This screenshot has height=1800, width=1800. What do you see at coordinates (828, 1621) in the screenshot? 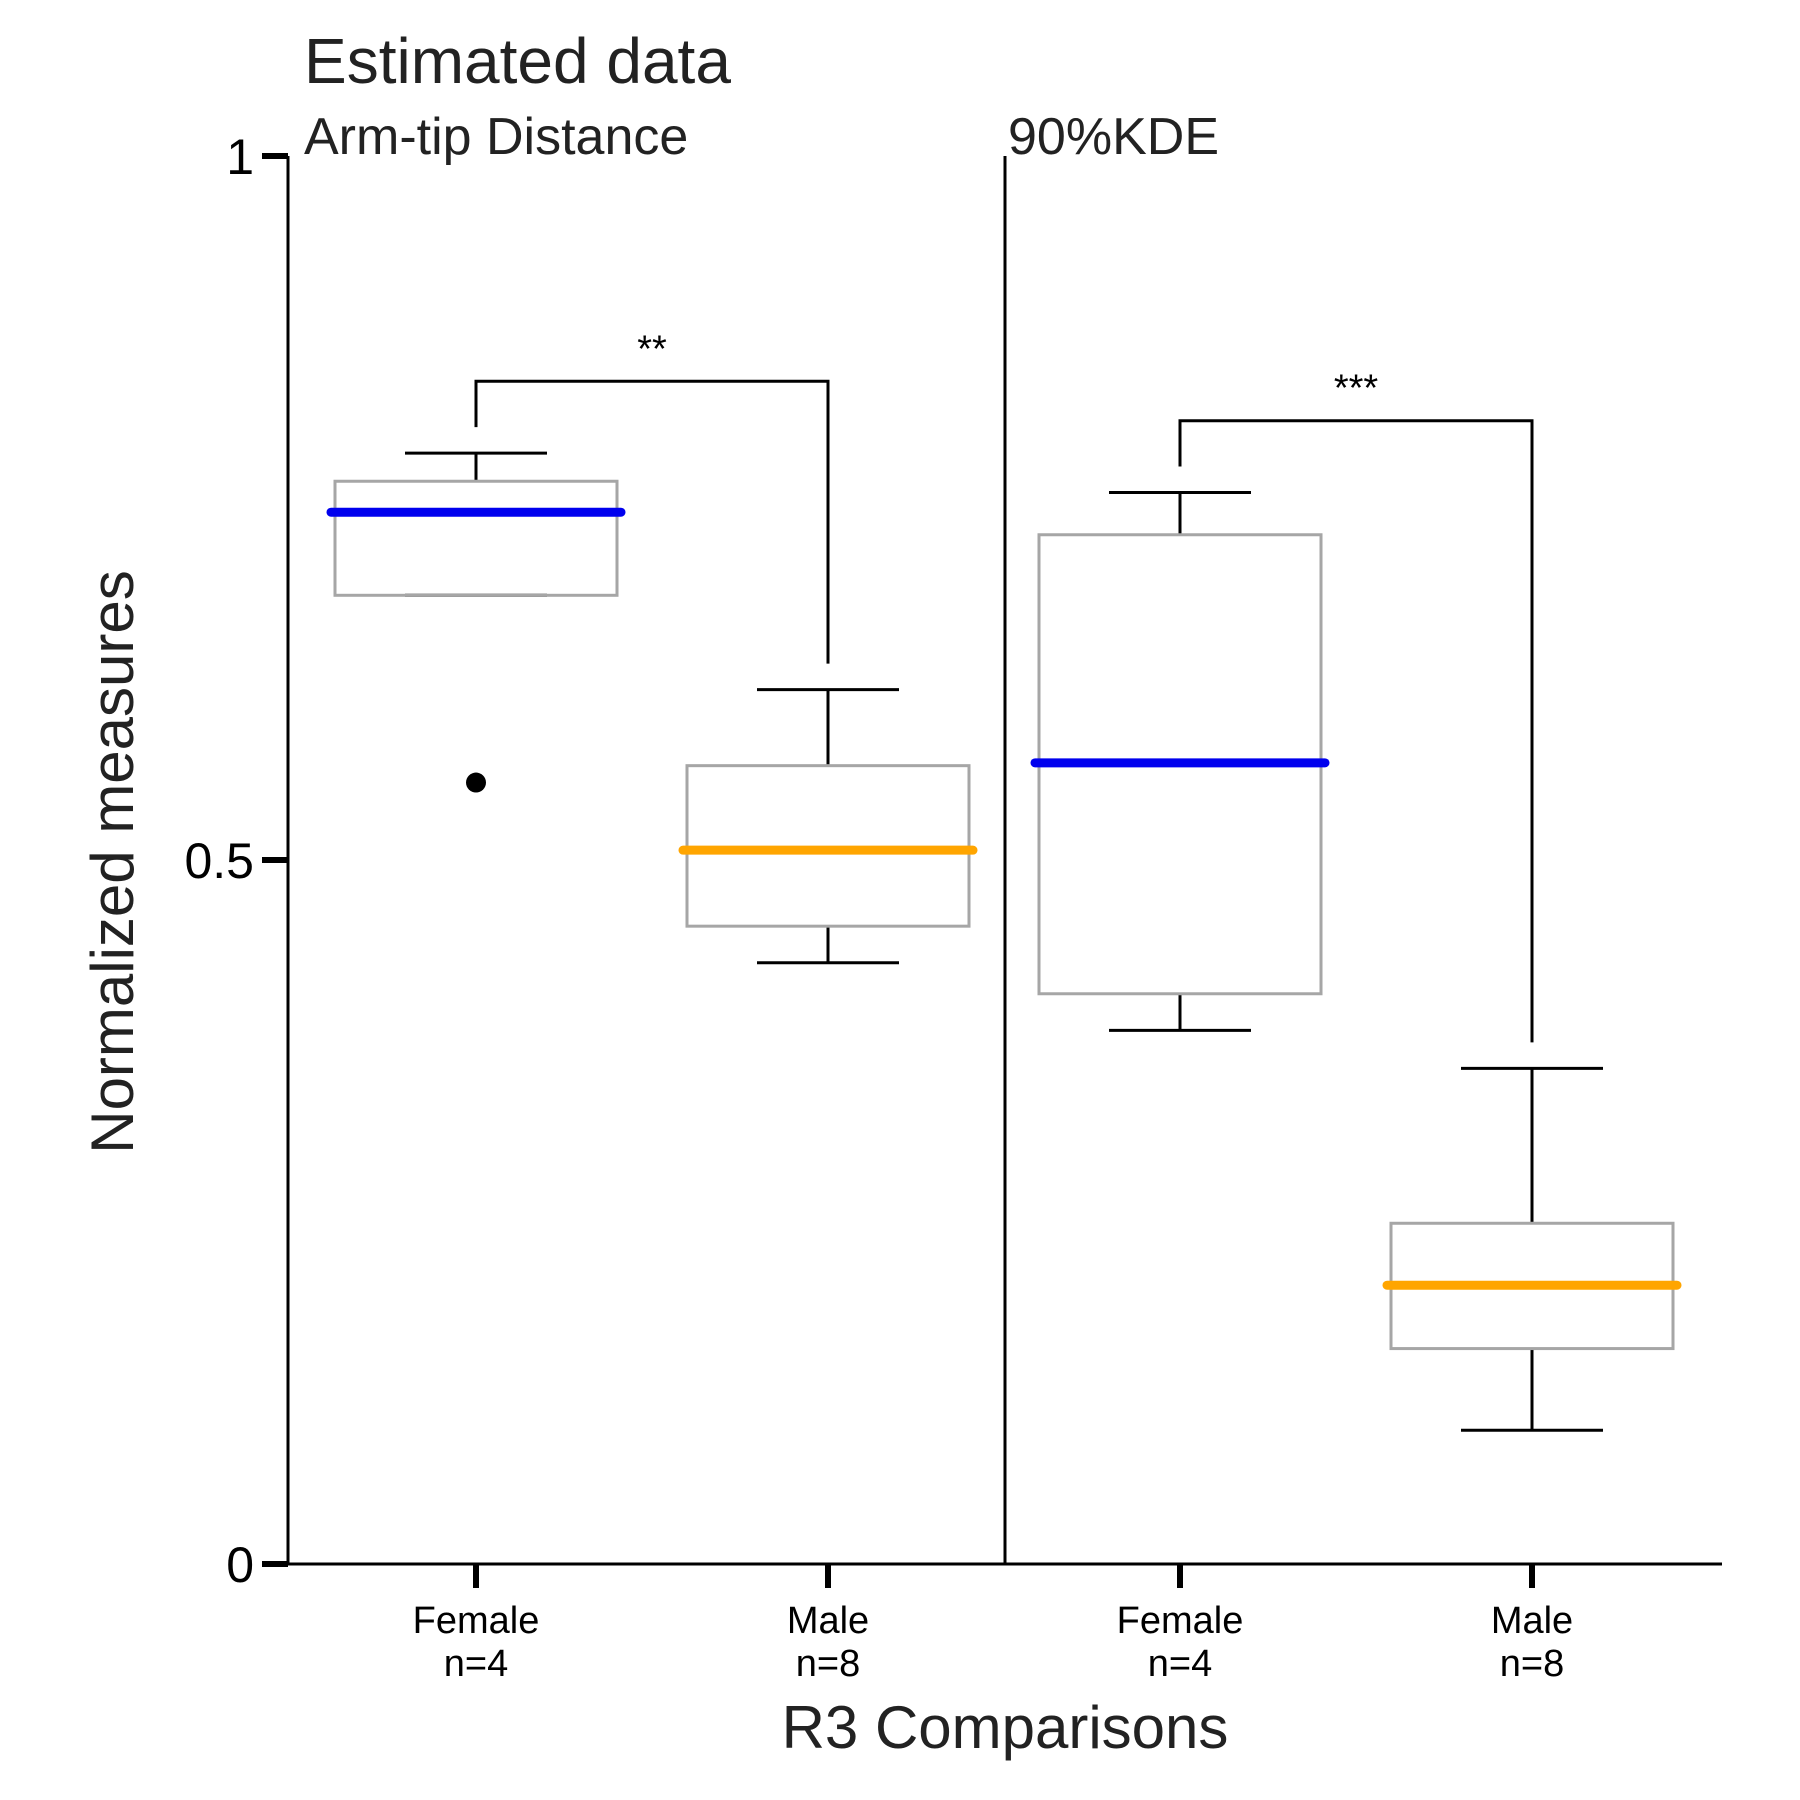
I see `x-tick-label-p0-g1: Male` at bounding box center [828, 1621].